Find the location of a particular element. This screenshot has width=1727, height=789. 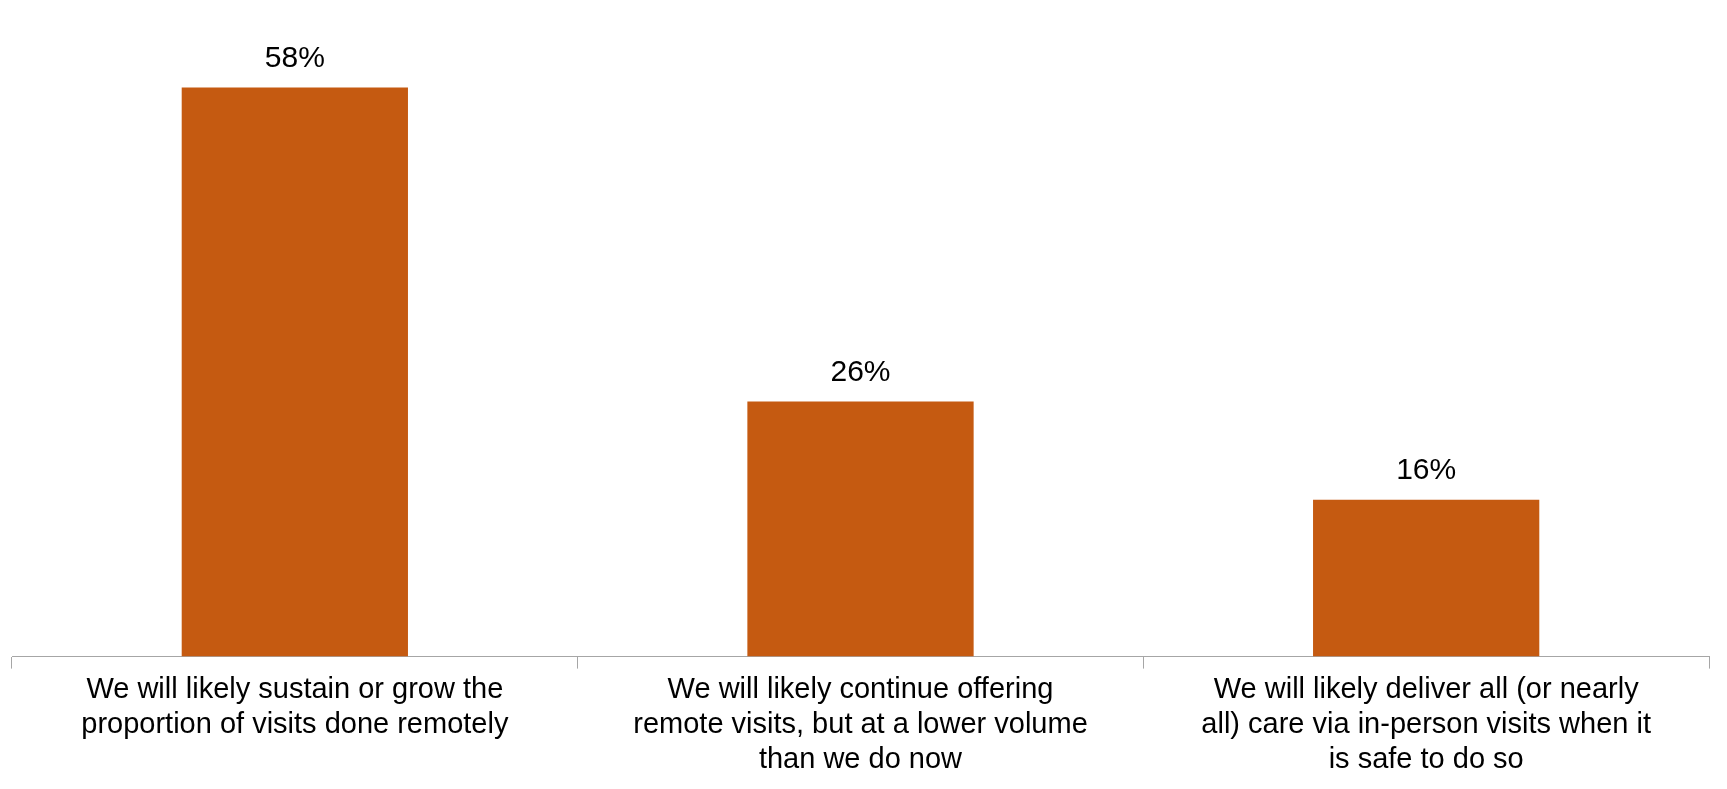

x-tick-label: We will likely sustain or grow the proportion of visits done remotely is located at coordinates (295, 705).